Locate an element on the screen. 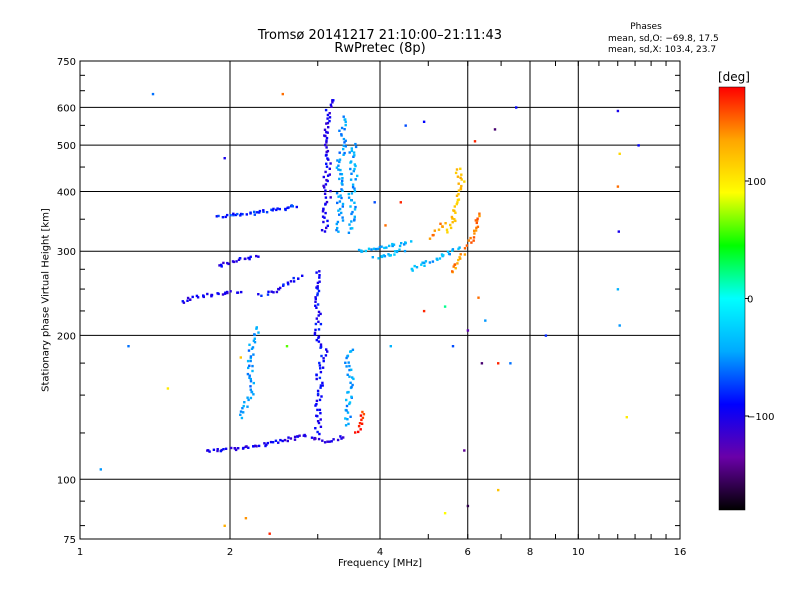 The width and height of the screenshot is (800, 600). colorbar-tick-label: 0 is located at coordinates (750, 300).